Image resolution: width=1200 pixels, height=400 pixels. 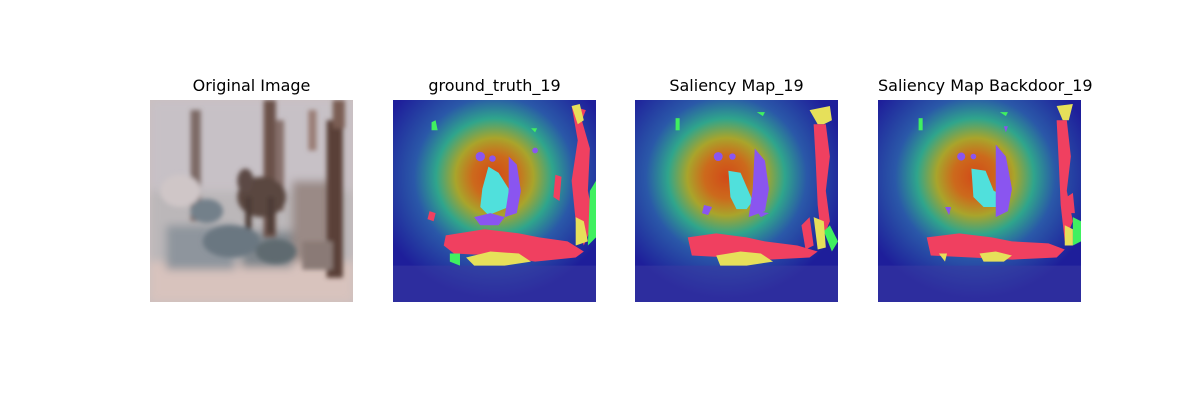 I want to click on panel-saliency-map-backdoor: Saliency Map Backdoor_19, so click(x=985, y=187).